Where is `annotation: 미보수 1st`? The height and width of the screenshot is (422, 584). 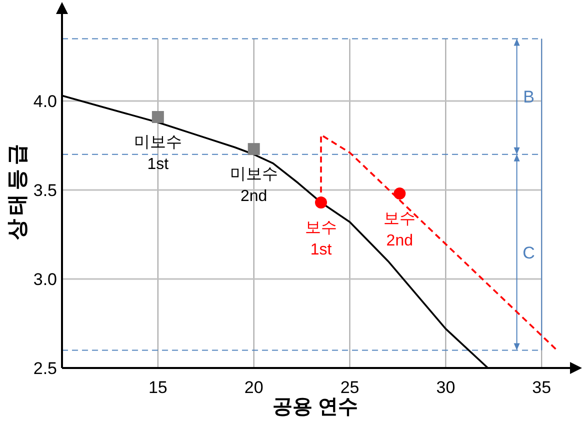
annotation: 미보수 1st is located at coordinates (158, 154).